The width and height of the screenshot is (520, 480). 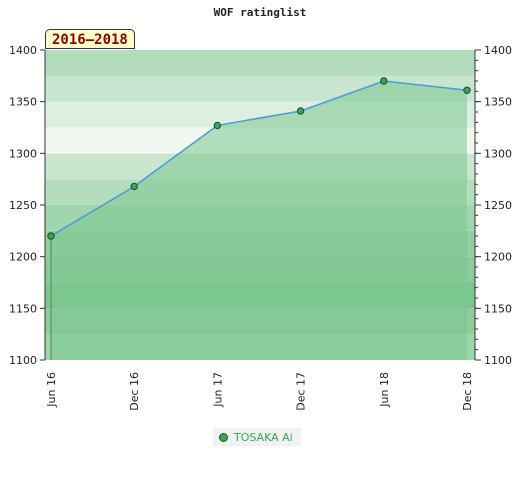 I want to click on legend: TOSAKA Ai, so click(x=257, y=437).